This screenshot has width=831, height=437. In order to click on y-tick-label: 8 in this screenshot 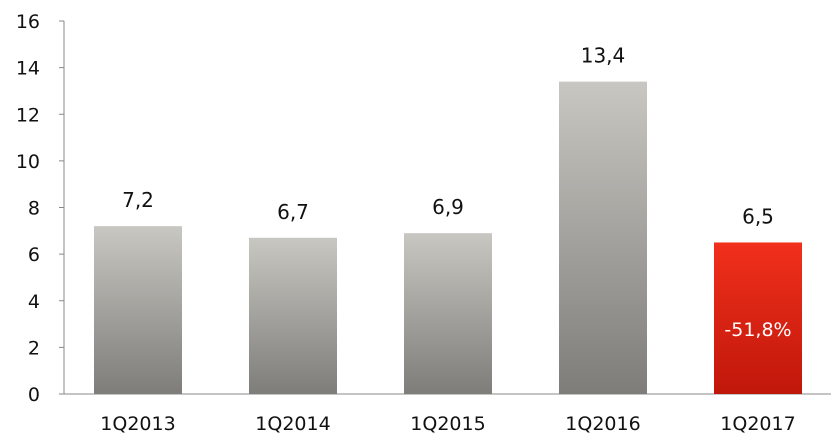, I will do `click(34, 209)`.